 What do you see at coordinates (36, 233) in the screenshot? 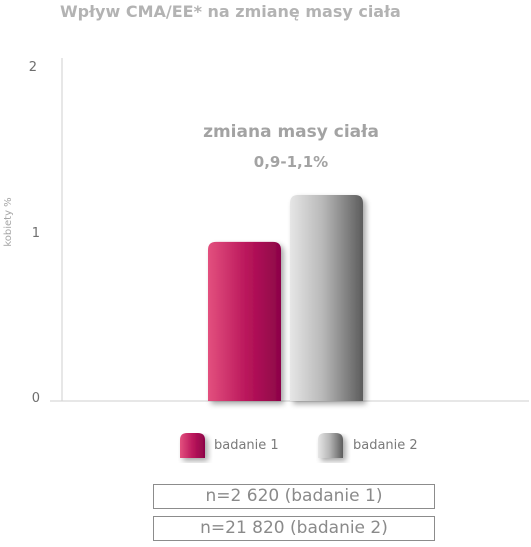
I see `y-tick-label-1: 1` at bounding box center [36, 233].